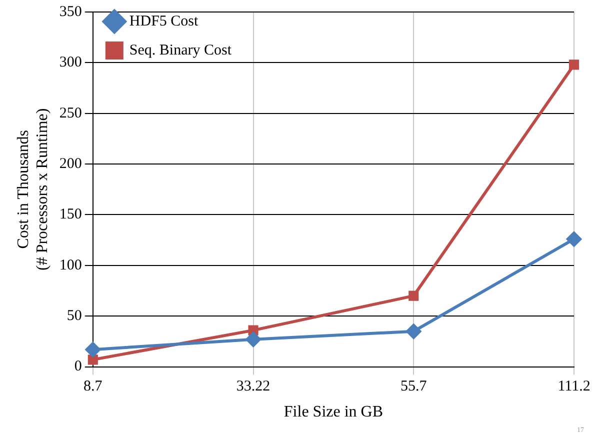 This screenshot has height=440, width=594. I want to click on y-tick-label: 350, so click(70, 12).